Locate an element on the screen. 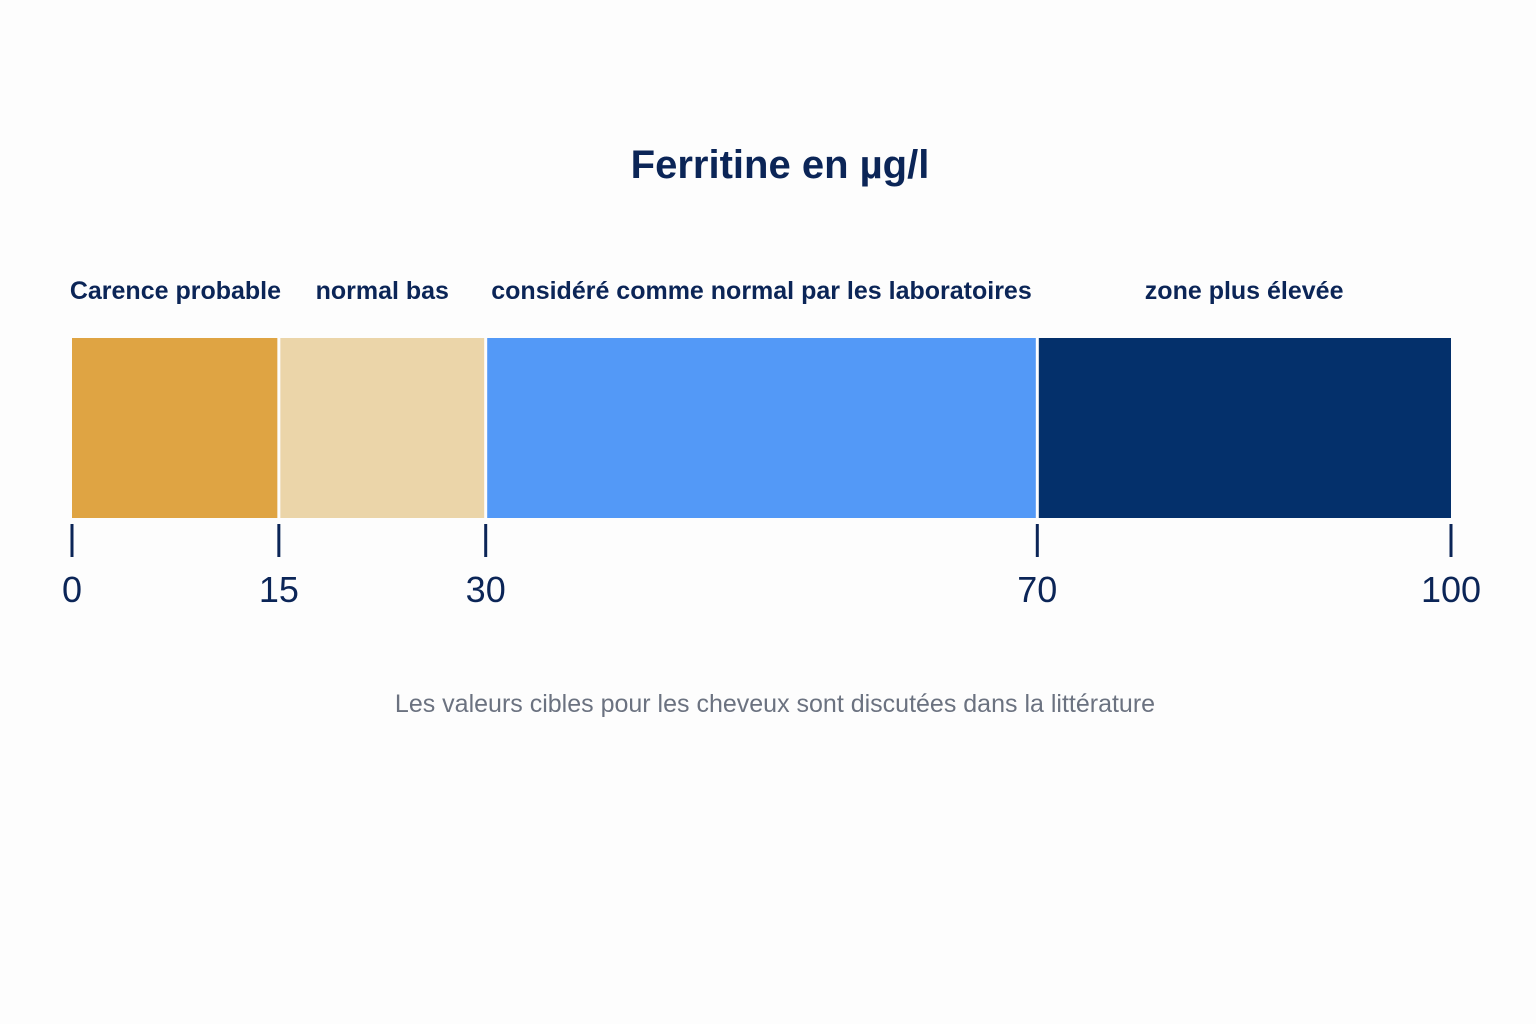 Image resolution: width=1536 pixels, height=1024 pixels. segment-label: Carence probable is located at coordinates (175, 291).